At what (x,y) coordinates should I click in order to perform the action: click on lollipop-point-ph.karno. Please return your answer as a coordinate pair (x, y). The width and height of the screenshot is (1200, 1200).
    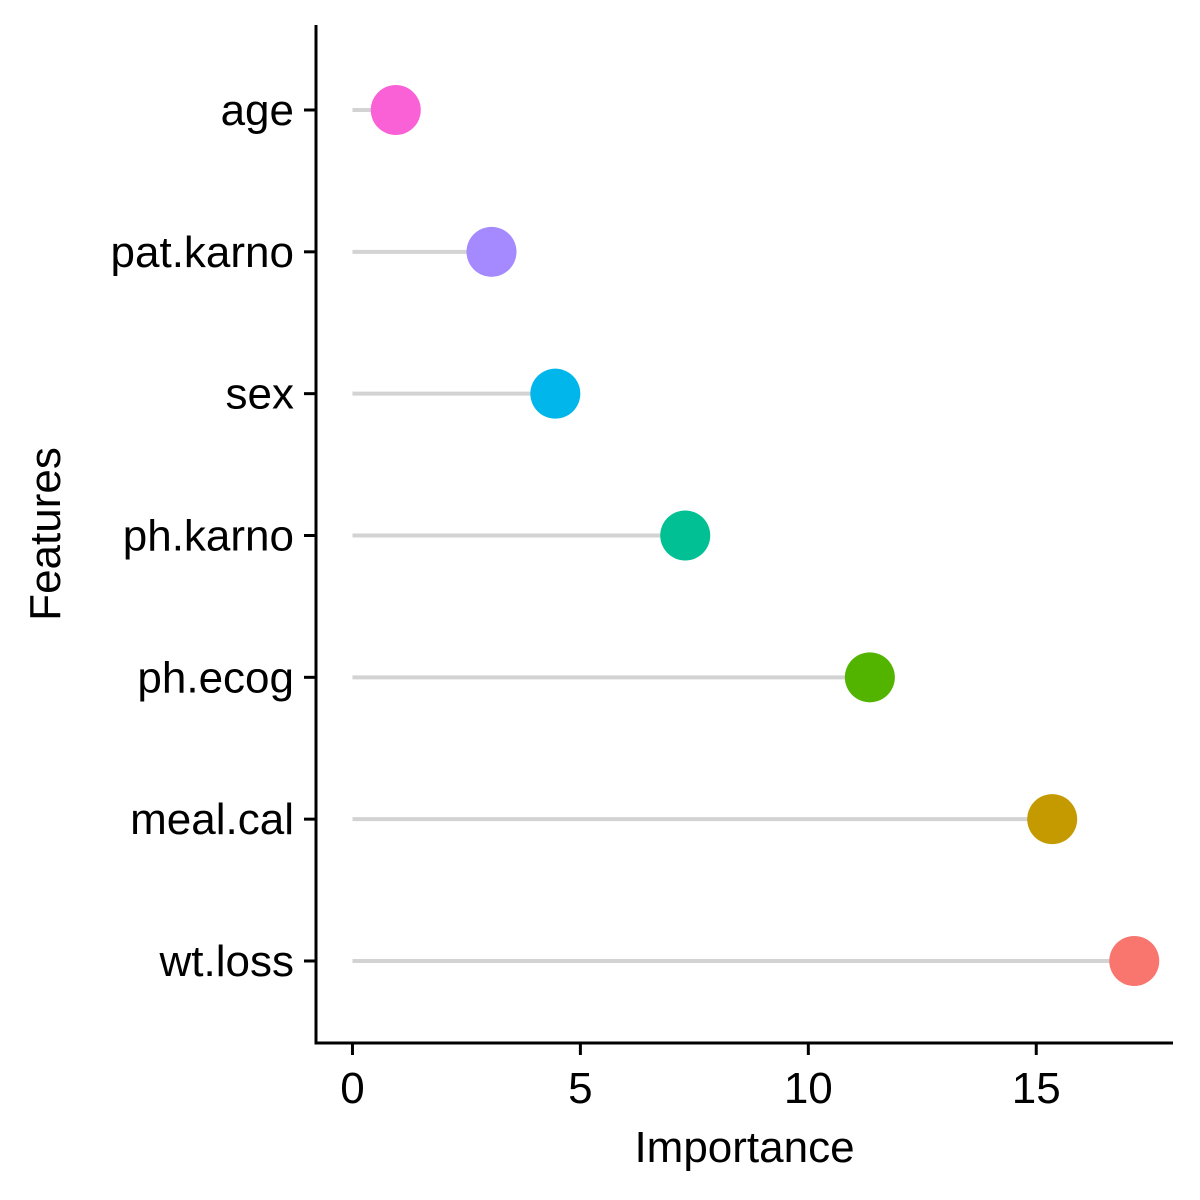
    Looking at the image, I should click on (685, 535).